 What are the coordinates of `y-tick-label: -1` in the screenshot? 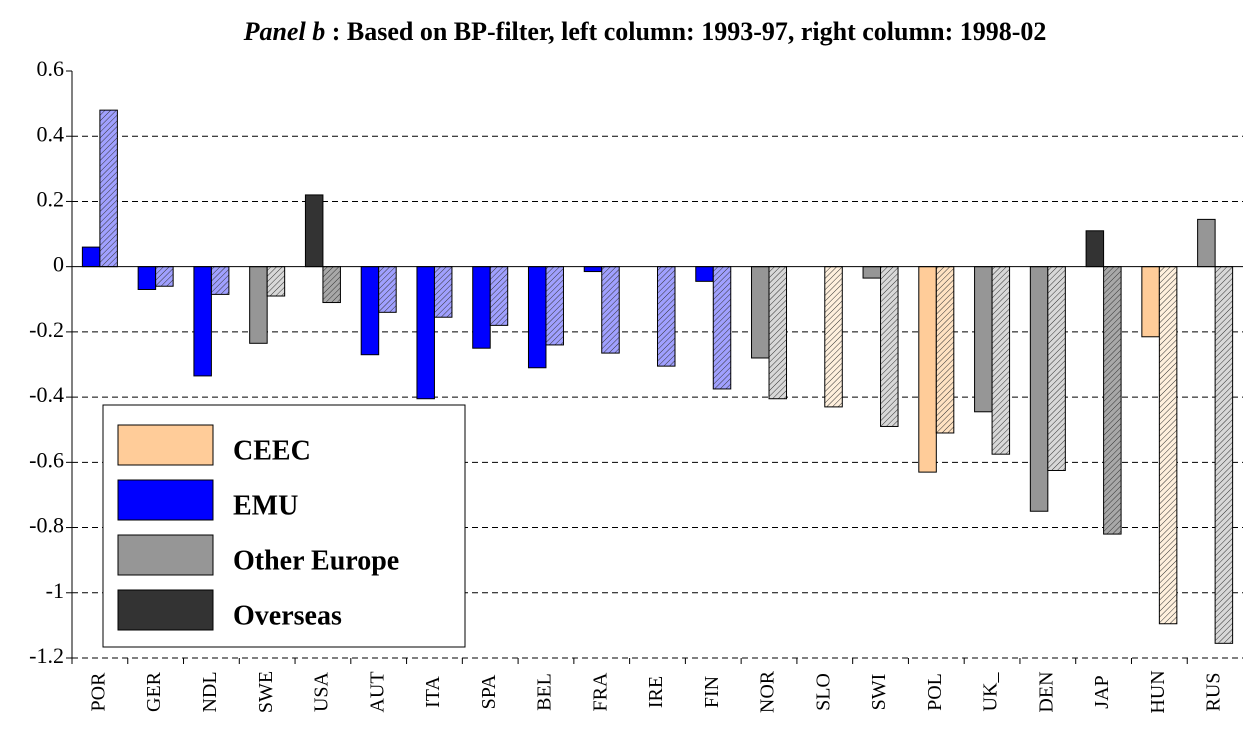 It's located at (55, 590).